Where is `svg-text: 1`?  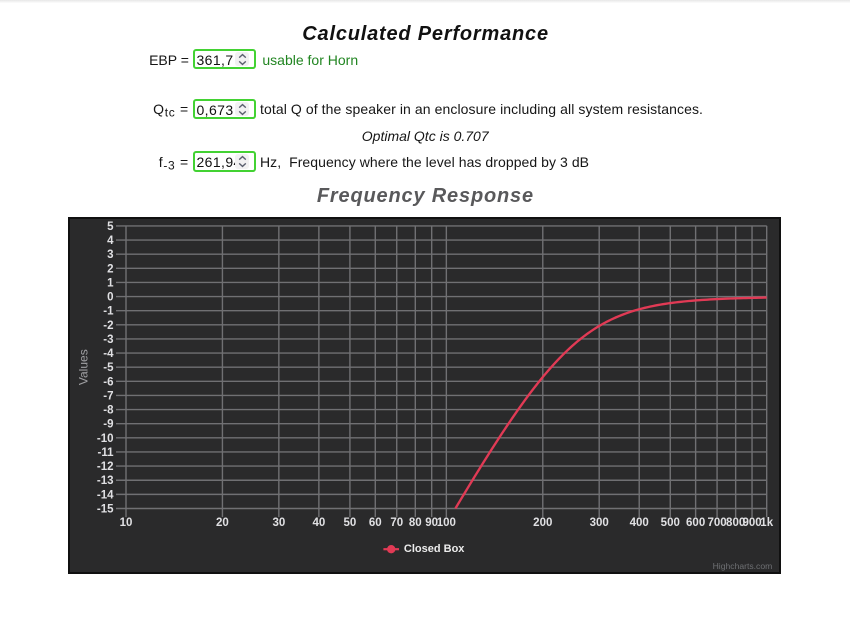 svg-text: 1 is located at coordinates (110, 283).